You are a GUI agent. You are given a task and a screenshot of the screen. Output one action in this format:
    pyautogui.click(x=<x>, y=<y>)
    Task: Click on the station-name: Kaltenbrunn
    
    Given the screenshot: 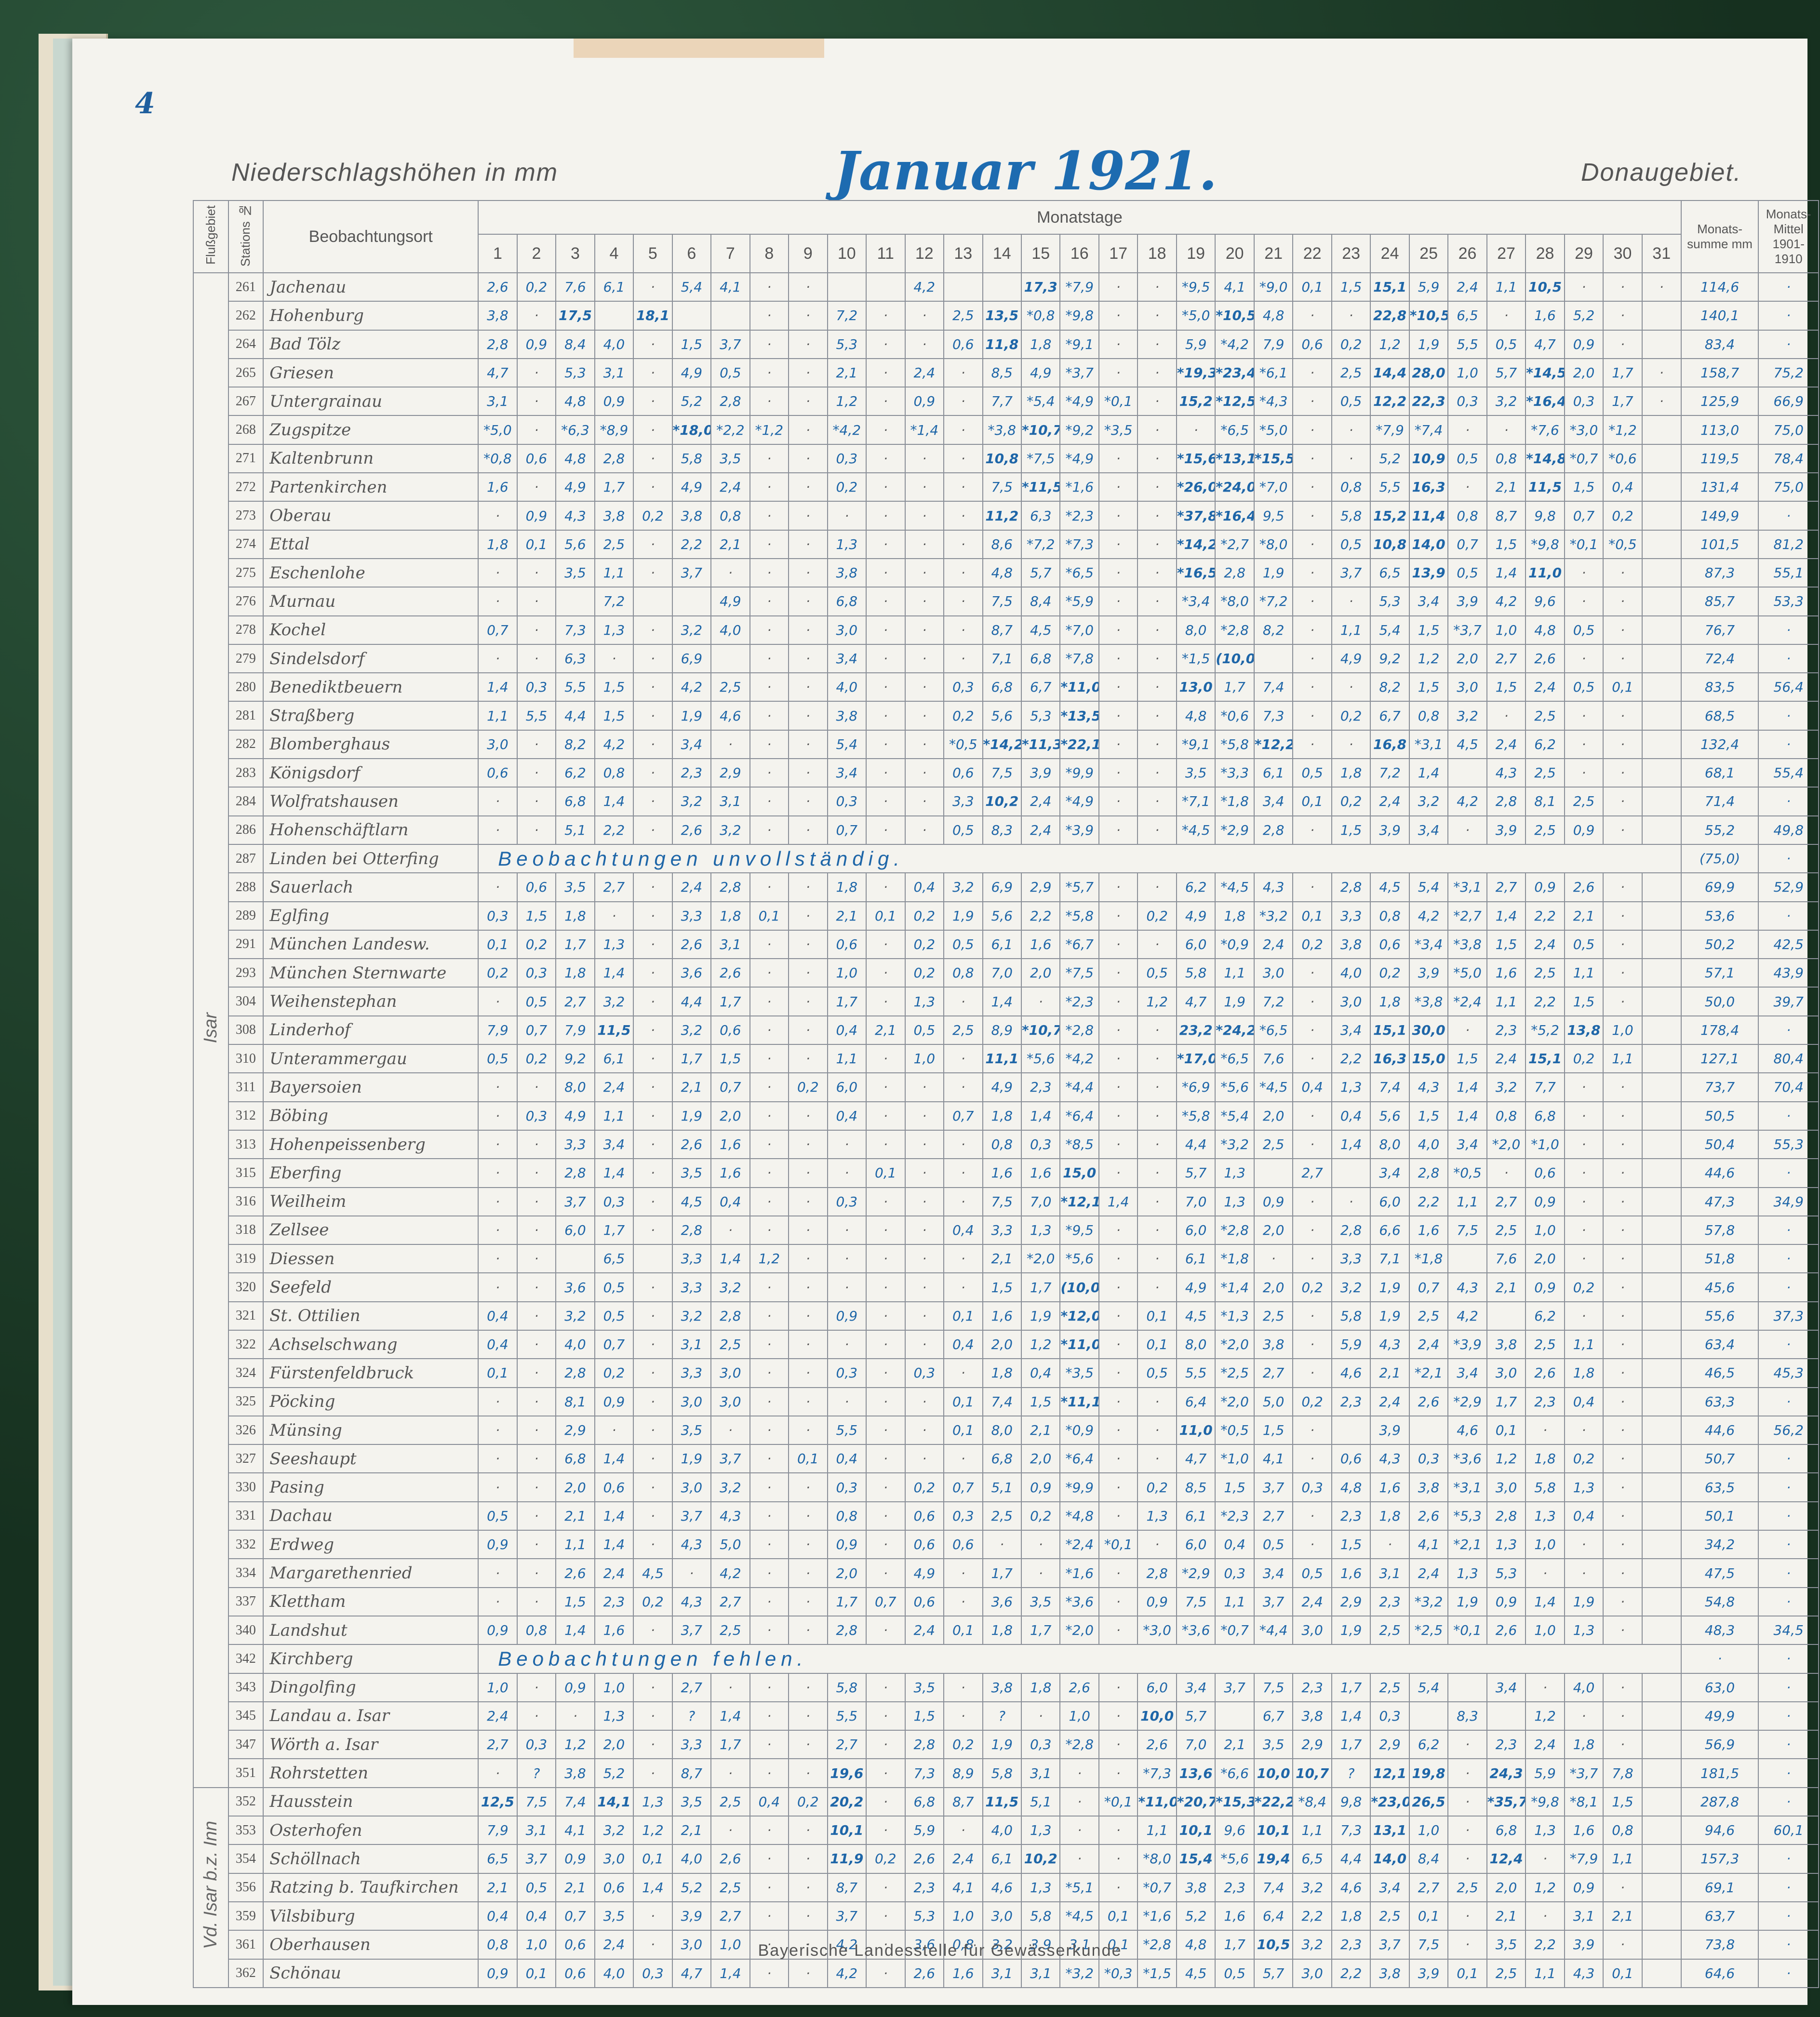 What is the action you would take?
    pyautogui.click(x=371, y=459)
    